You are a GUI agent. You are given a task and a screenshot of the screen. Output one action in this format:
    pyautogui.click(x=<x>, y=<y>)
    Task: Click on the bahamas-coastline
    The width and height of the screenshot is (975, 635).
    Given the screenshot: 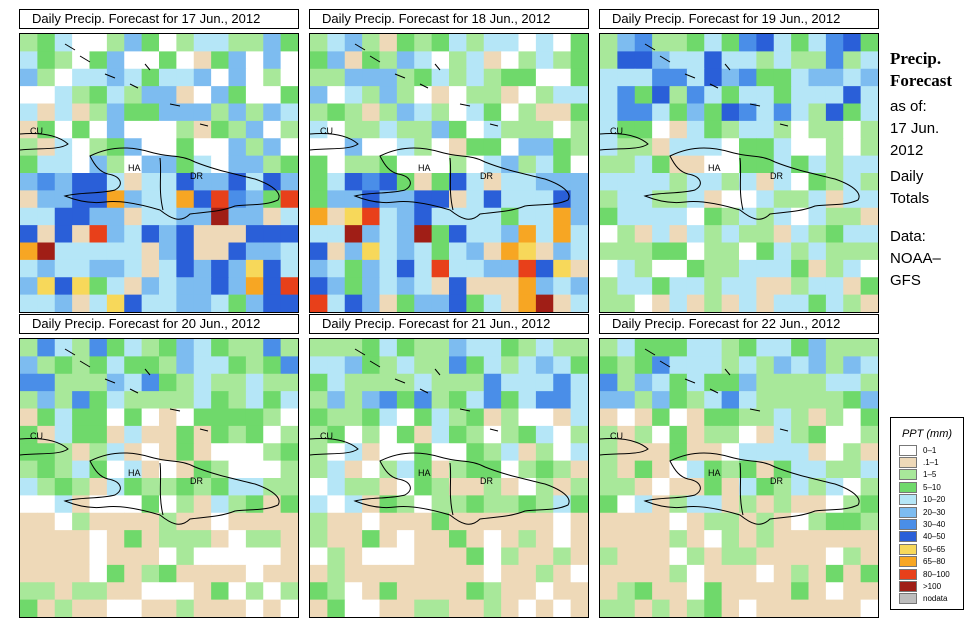 What is the action you would take?
    pyautogui.click(x=716, y=390)
    